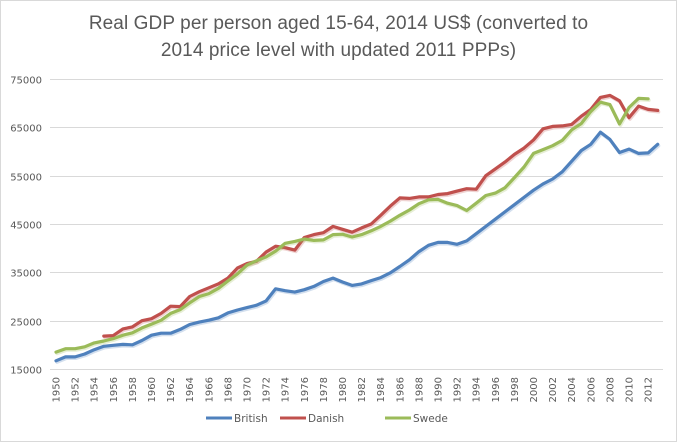 The width and height of the screenshot is (677, 442). Describe the element at coordinates (534, 389) in the screenshot. I see `x-tick-label: 2000` at that location.